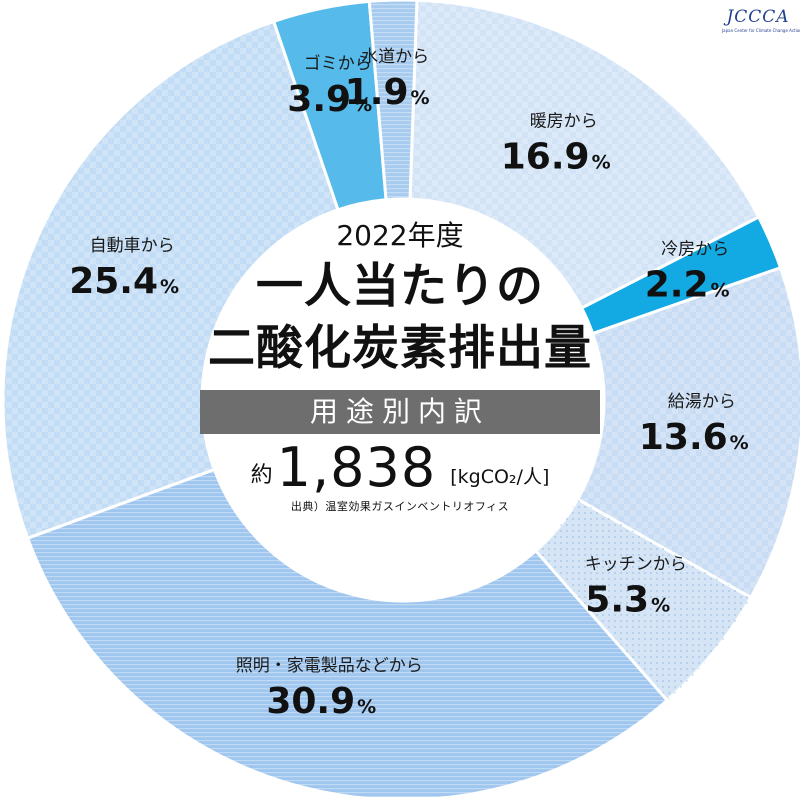 This screenshot has width=800, height=797. I want to click on slice-label-group-0: 暖房から 16.9%, so click(556, 145).